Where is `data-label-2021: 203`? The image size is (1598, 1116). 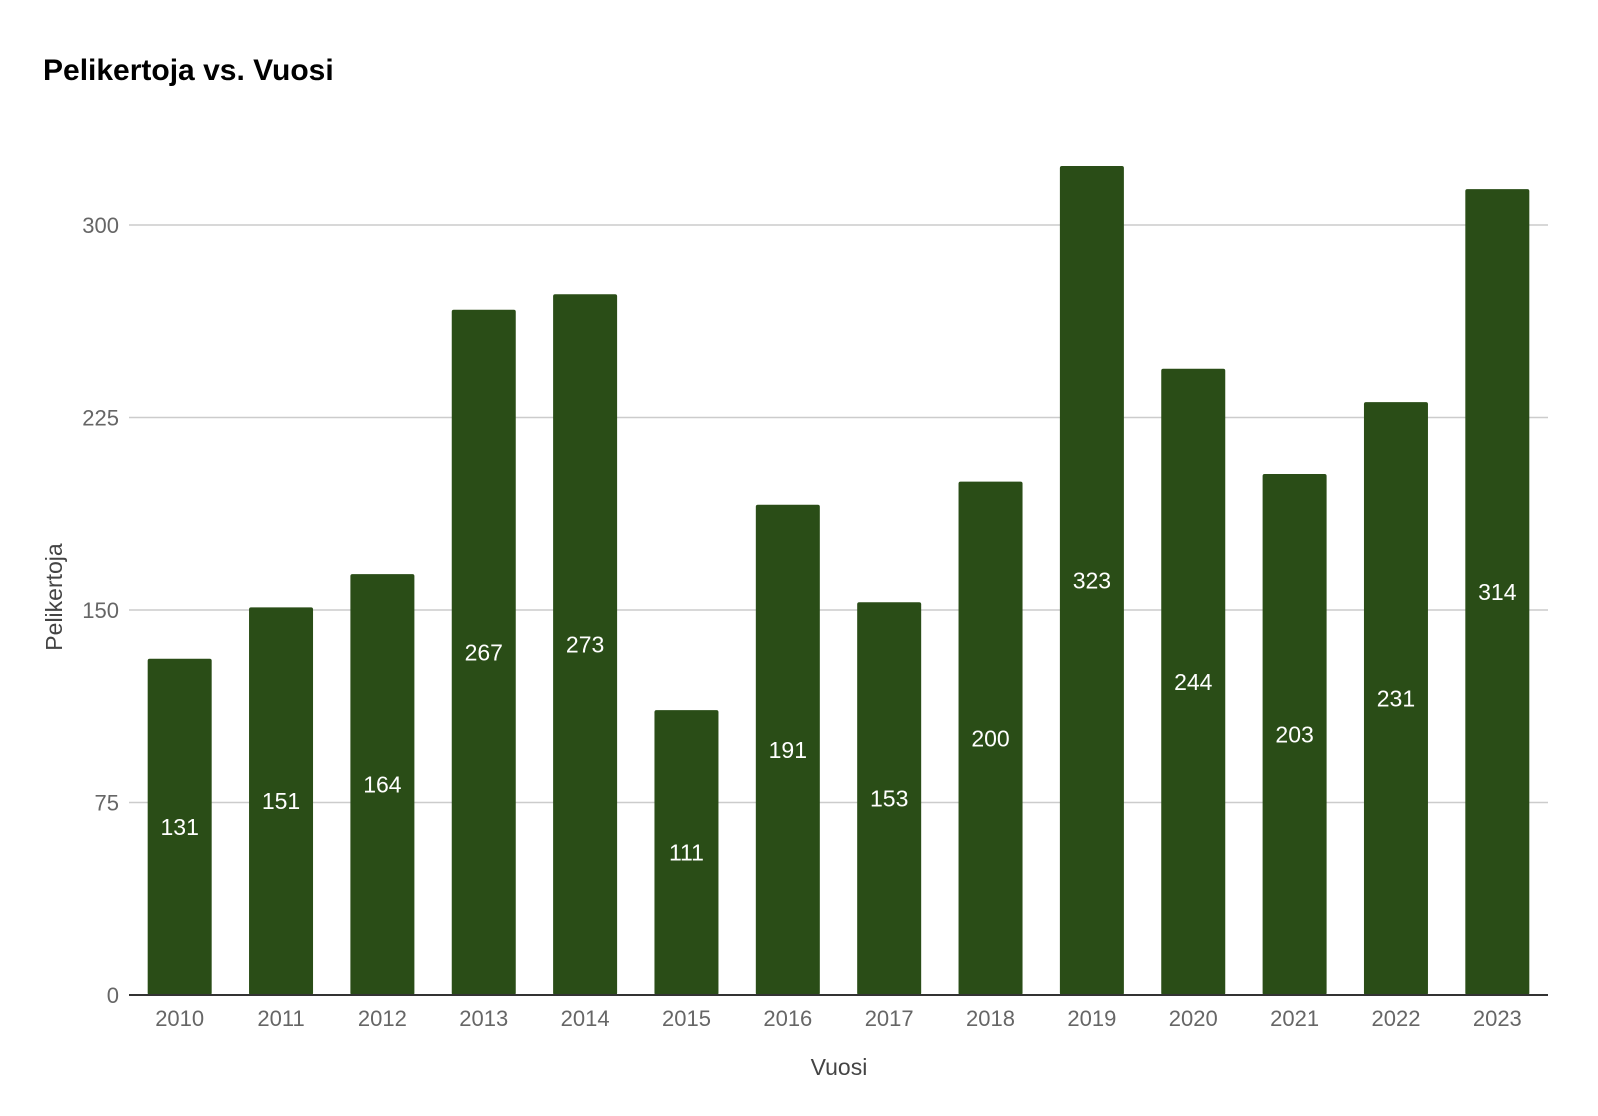
data-label-2021: 203 is located at coordinates (1294, 734).